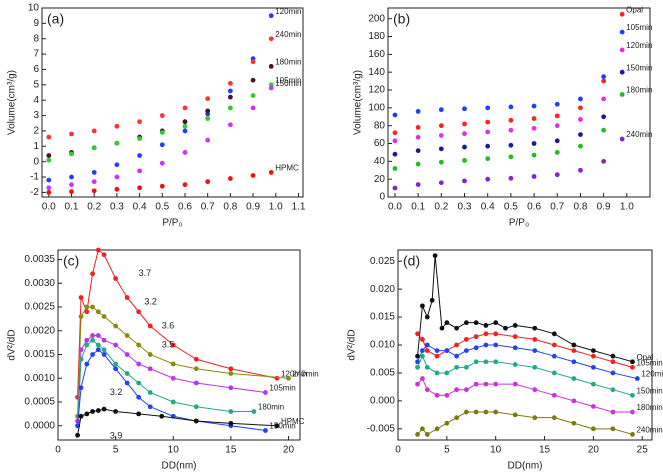 Image resolution: width=663 pixels, height=476 pixels. Describe the element at coordinates (55, 19) in the screenshot. I see `panel-label: (a)` at that location.